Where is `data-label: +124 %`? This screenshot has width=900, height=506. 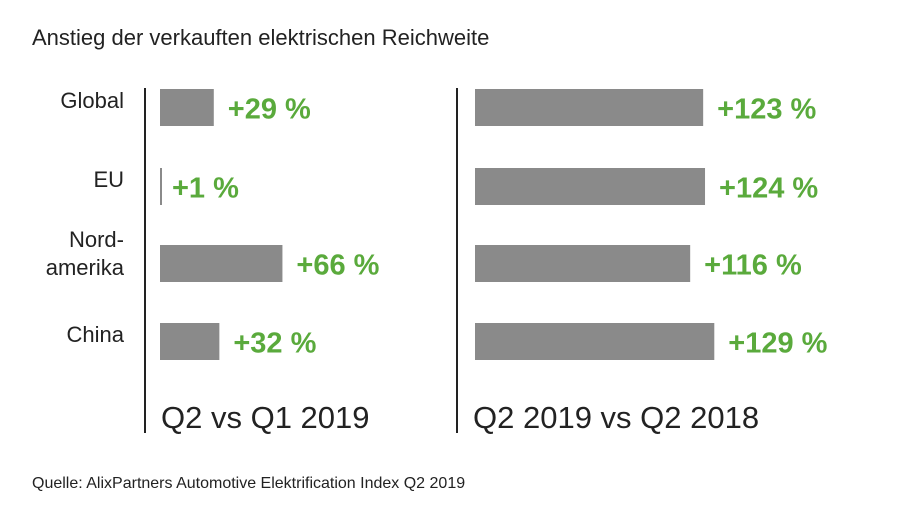
data-label: +124 % is located at coordinates (768, 189).